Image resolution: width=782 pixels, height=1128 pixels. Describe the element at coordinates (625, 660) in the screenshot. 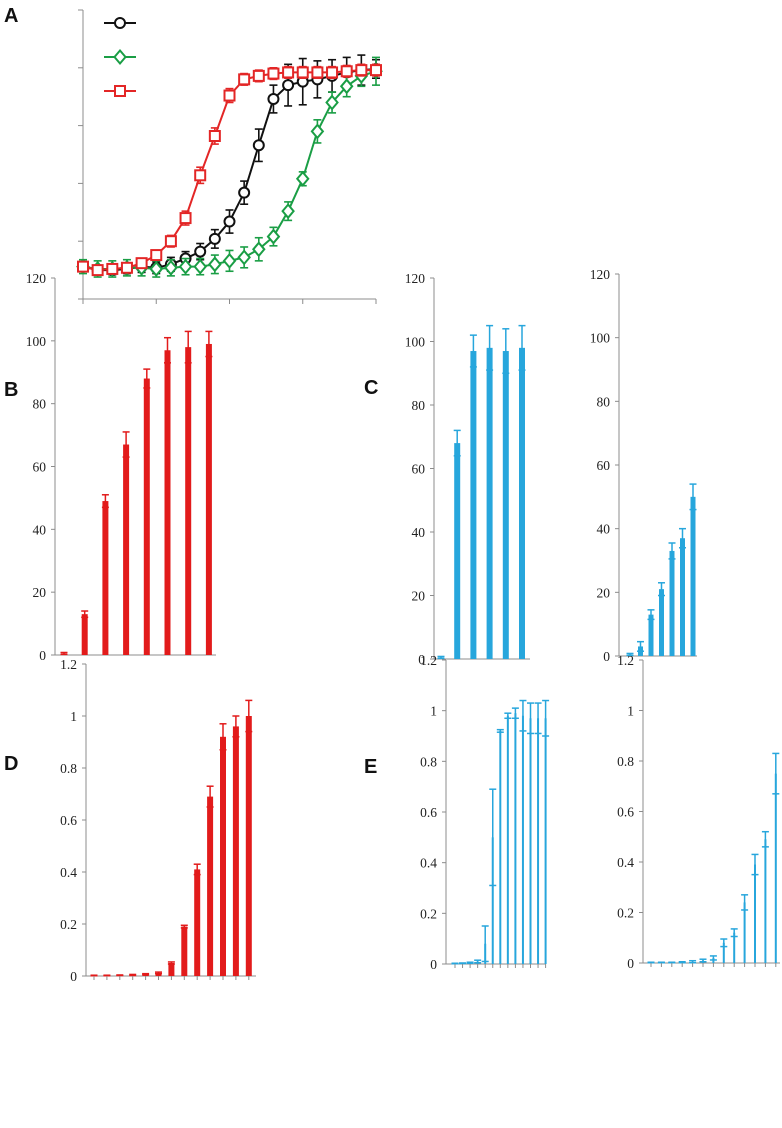

I see `y-tick-label: 1.2` at that location.